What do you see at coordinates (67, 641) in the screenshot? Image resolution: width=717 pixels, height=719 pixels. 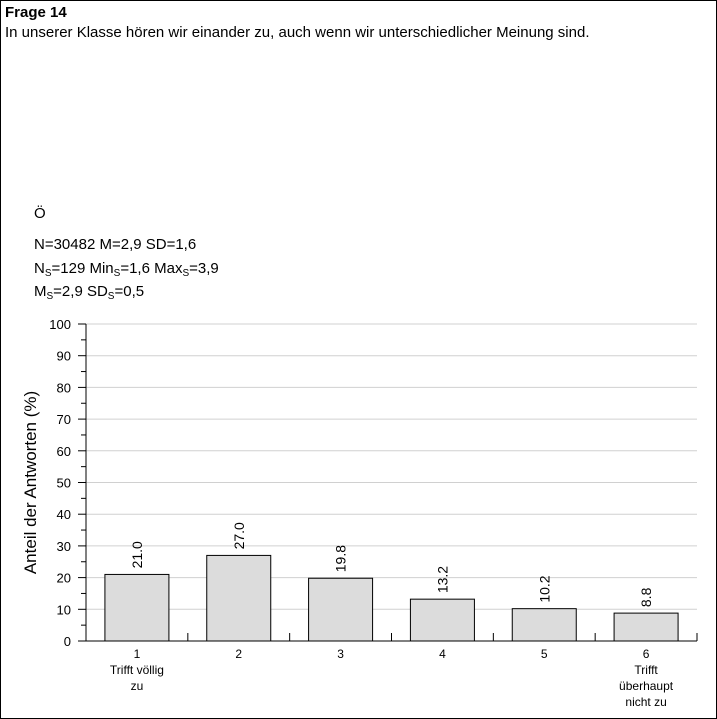 I see `y-tick-label: 0` at bounding box center [67, 641].